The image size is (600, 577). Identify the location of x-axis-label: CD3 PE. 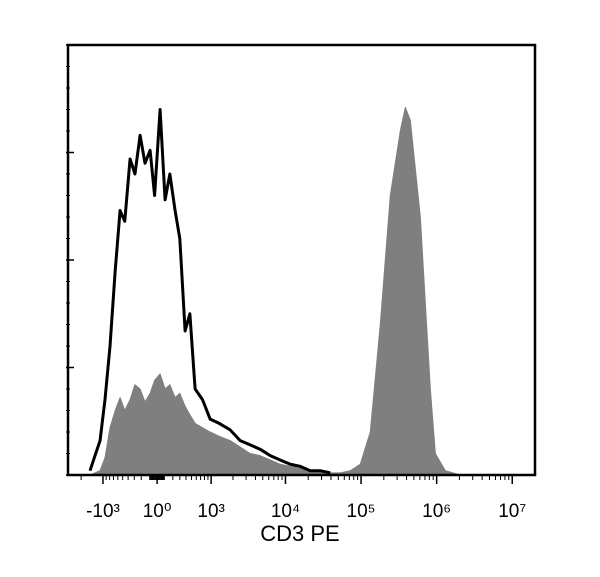
(299, 533).